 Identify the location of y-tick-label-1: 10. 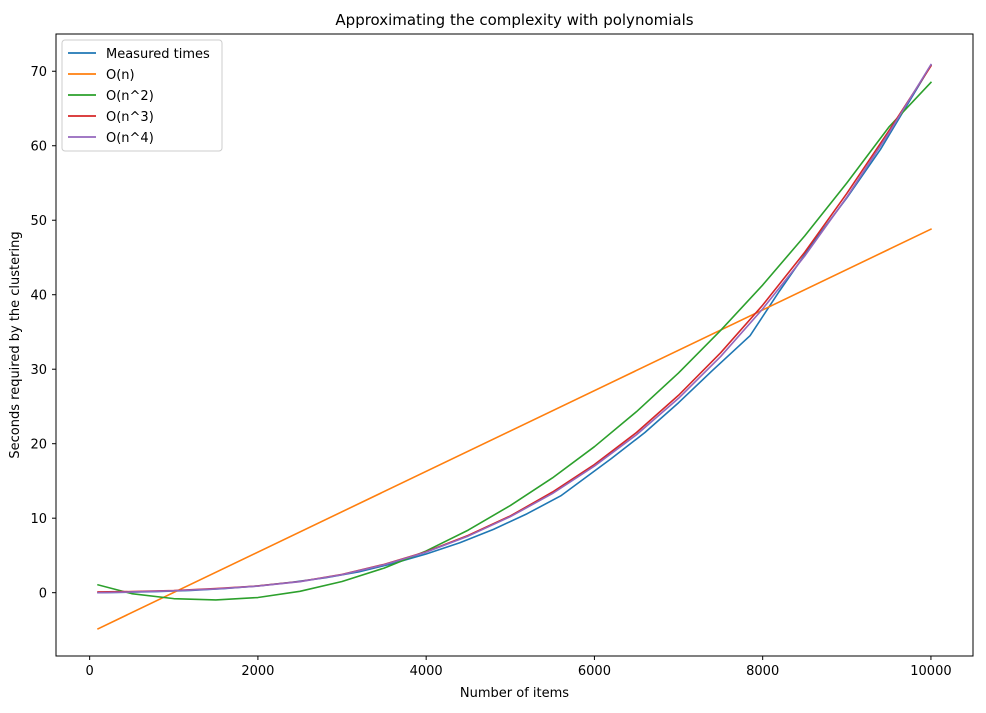
(38, 519).